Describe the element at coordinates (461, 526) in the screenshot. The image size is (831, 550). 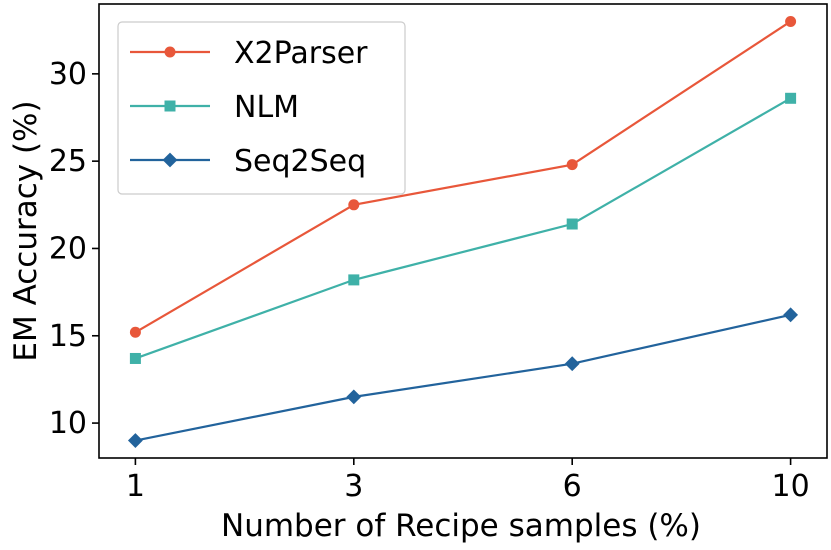
I see `x-axis-title: Number of Recipe samples (%)` at that location.